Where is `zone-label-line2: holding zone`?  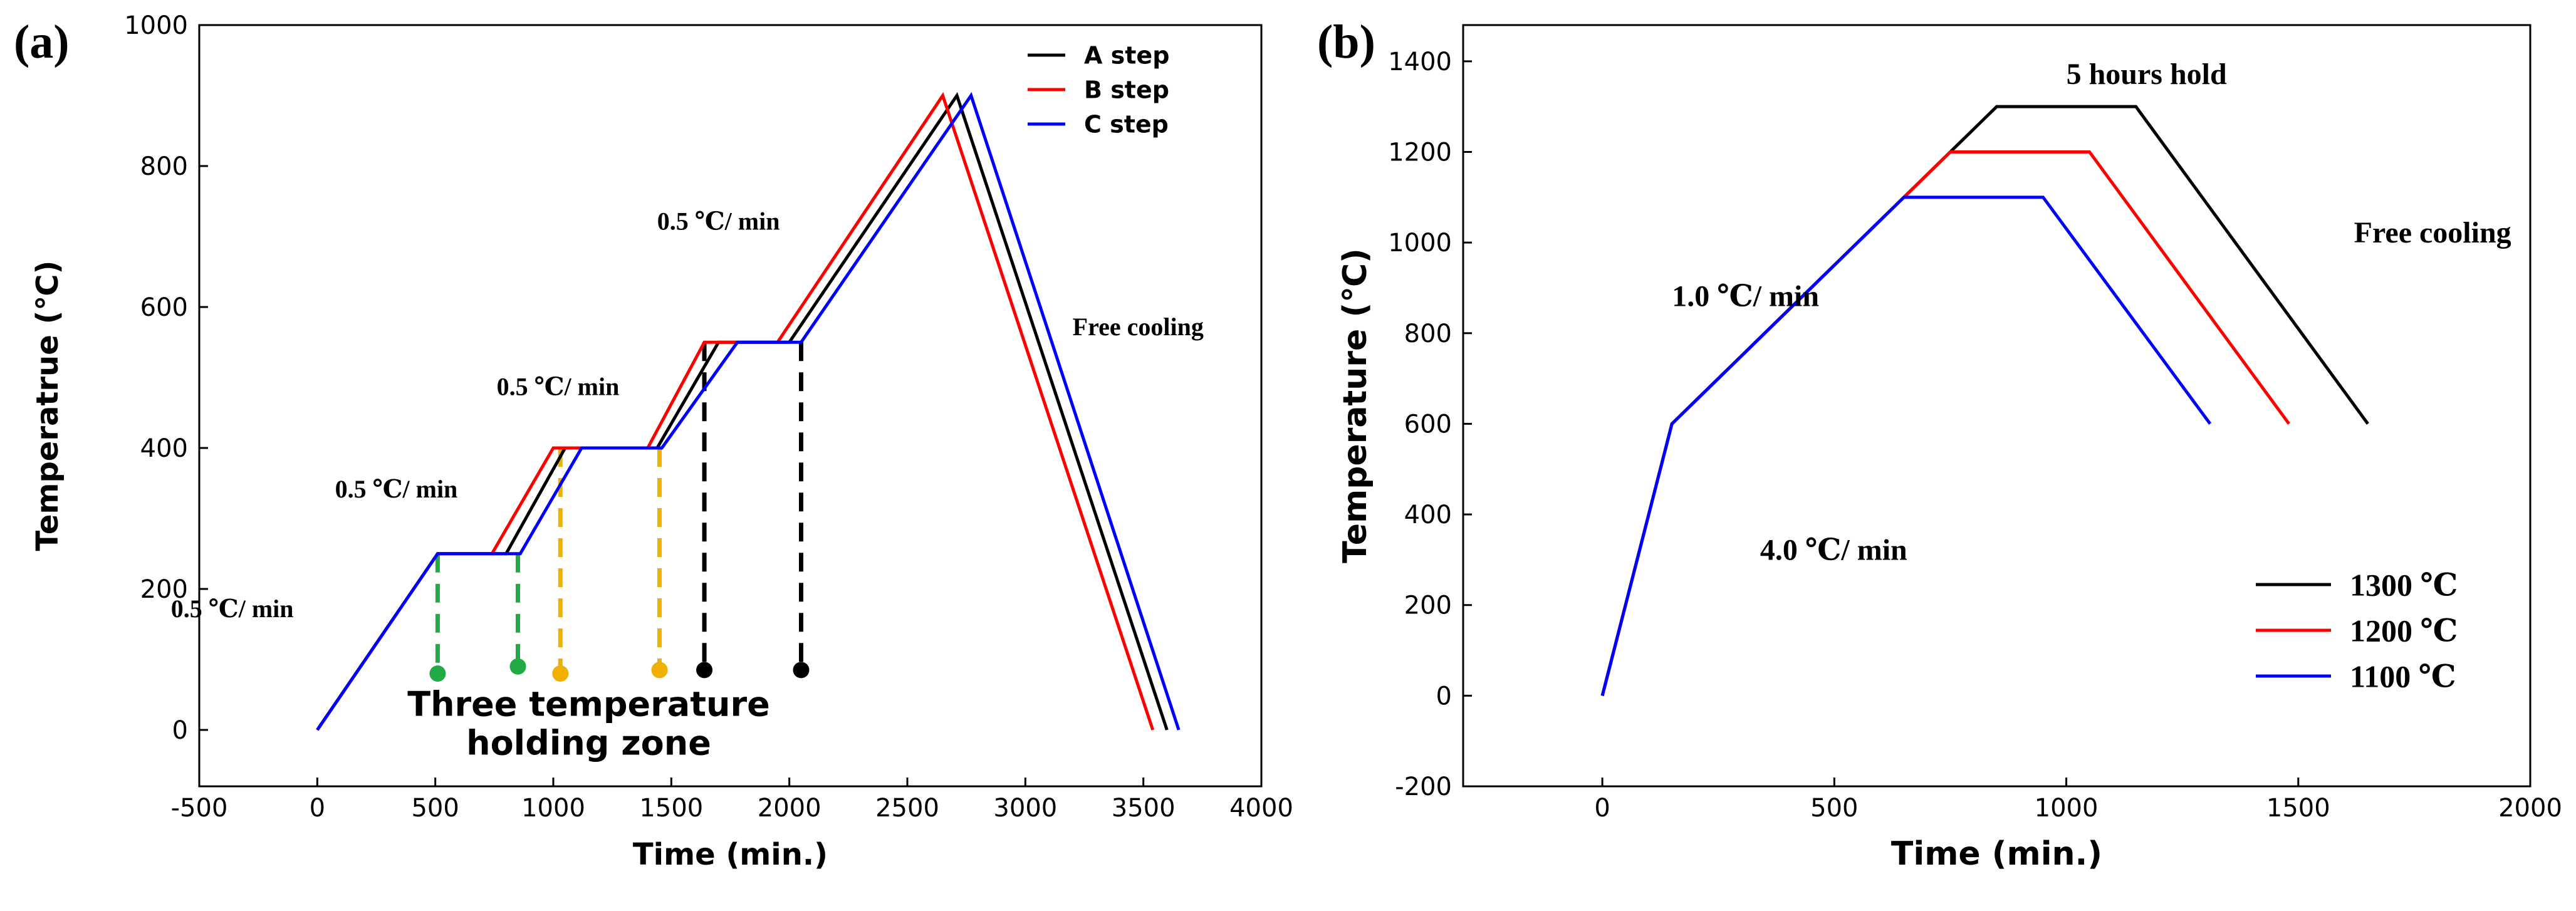 zone-label-line2: holding zone is located at coordinates (588, 743).